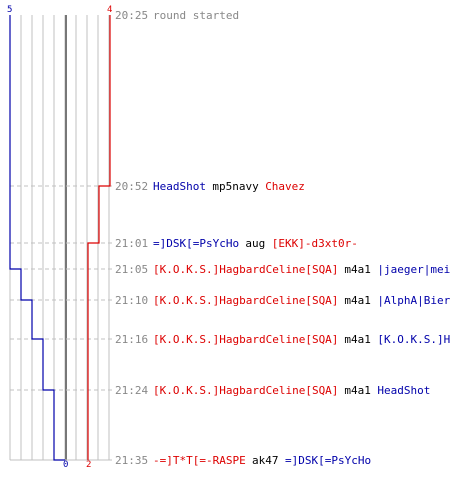  Describe the element at coordinates (37, 238) in the screenshot. I see `team-a-alive-line` at that location.